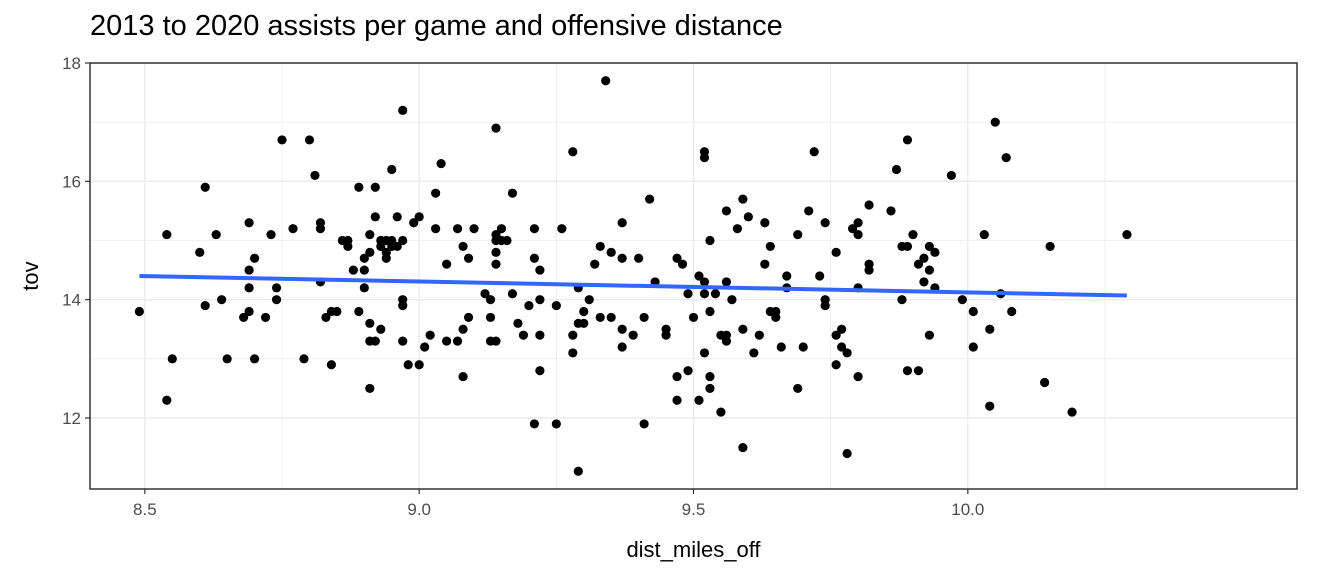 The width and height of the screenshot is (1344, 576). What do you see at coordinates (76, 241) in the screenshot?
I see `y-axis: 12 14 16 18` at bounding box center [76, 241].